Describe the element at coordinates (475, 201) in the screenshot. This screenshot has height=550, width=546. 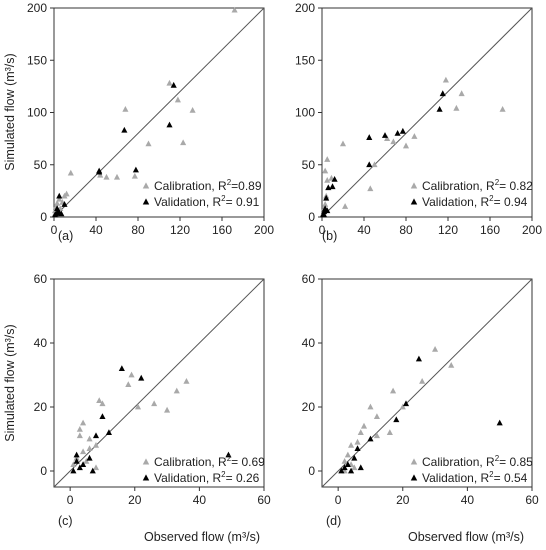
I see `legend-entry: Validation, R2= 0.94` at that location.